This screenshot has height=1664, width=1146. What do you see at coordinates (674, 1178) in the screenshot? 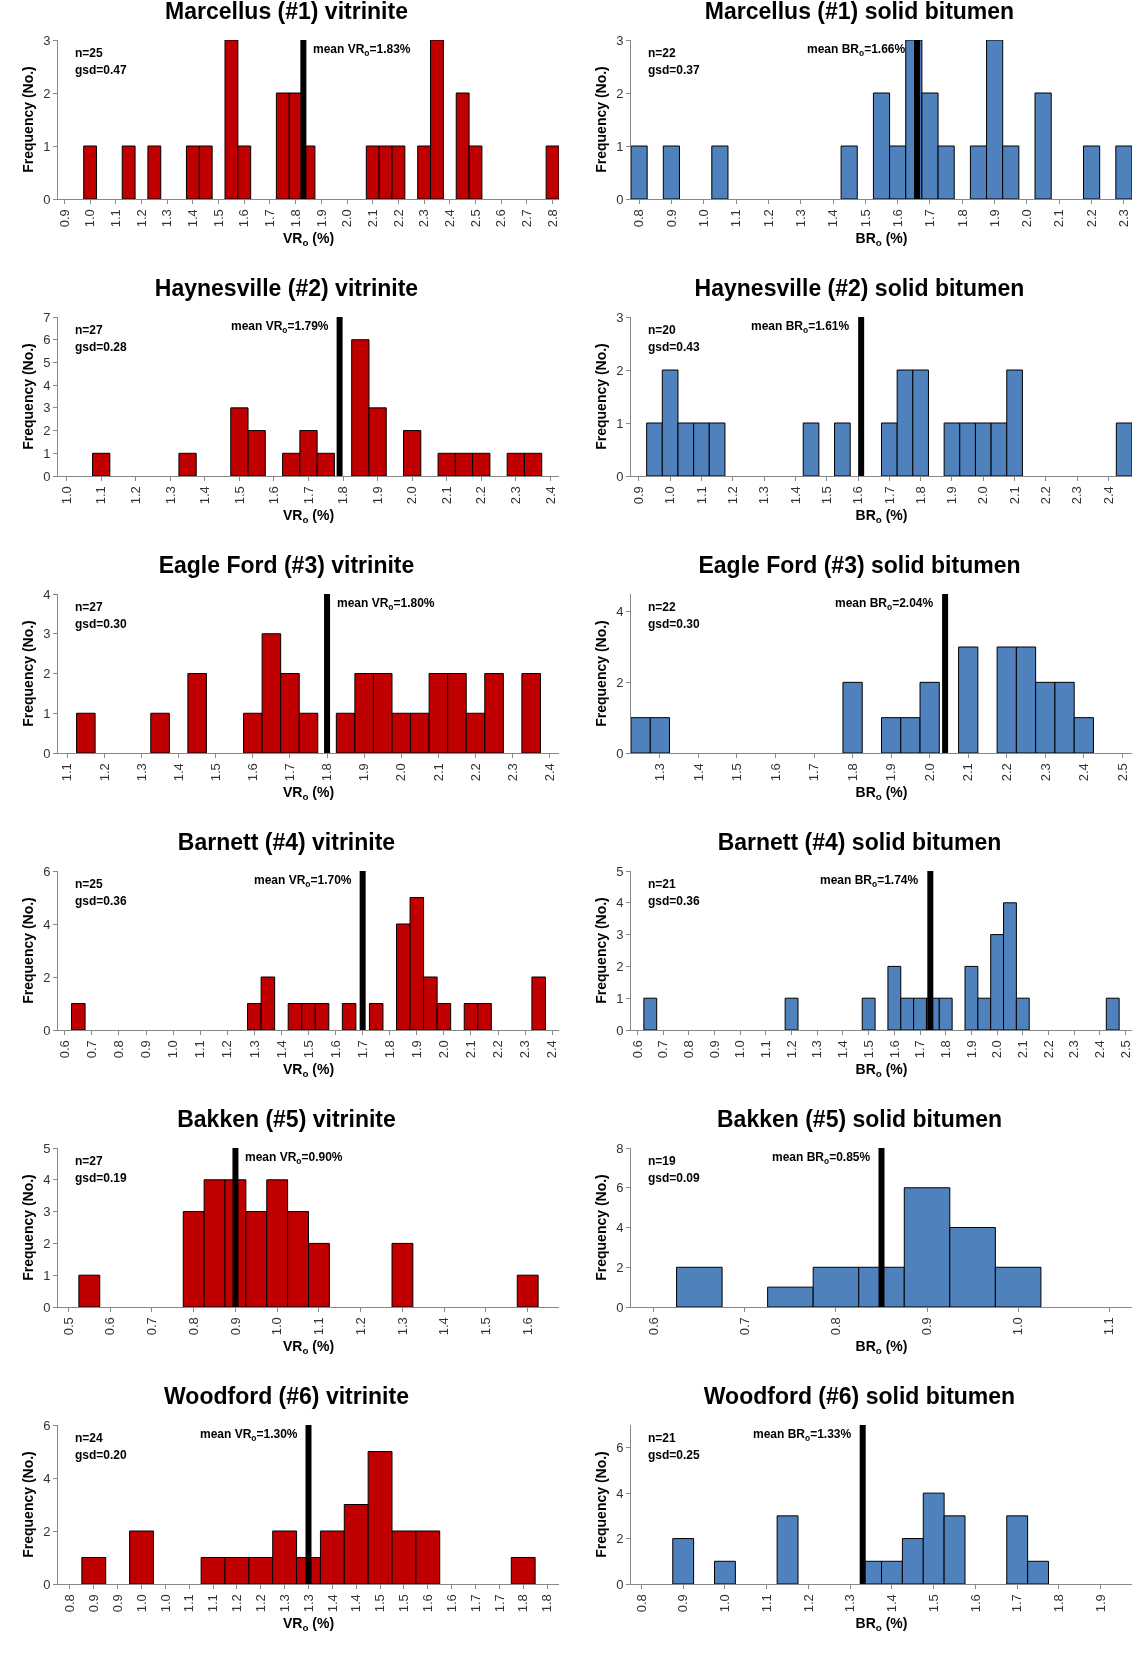
I see `annotation: gsd=0.09` at bounding box center [674, 1178].